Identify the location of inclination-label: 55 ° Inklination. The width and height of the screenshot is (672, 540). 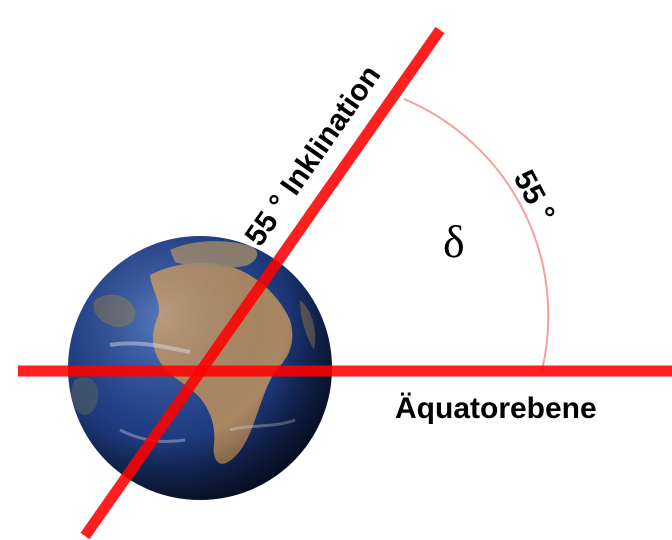
(313, 155).